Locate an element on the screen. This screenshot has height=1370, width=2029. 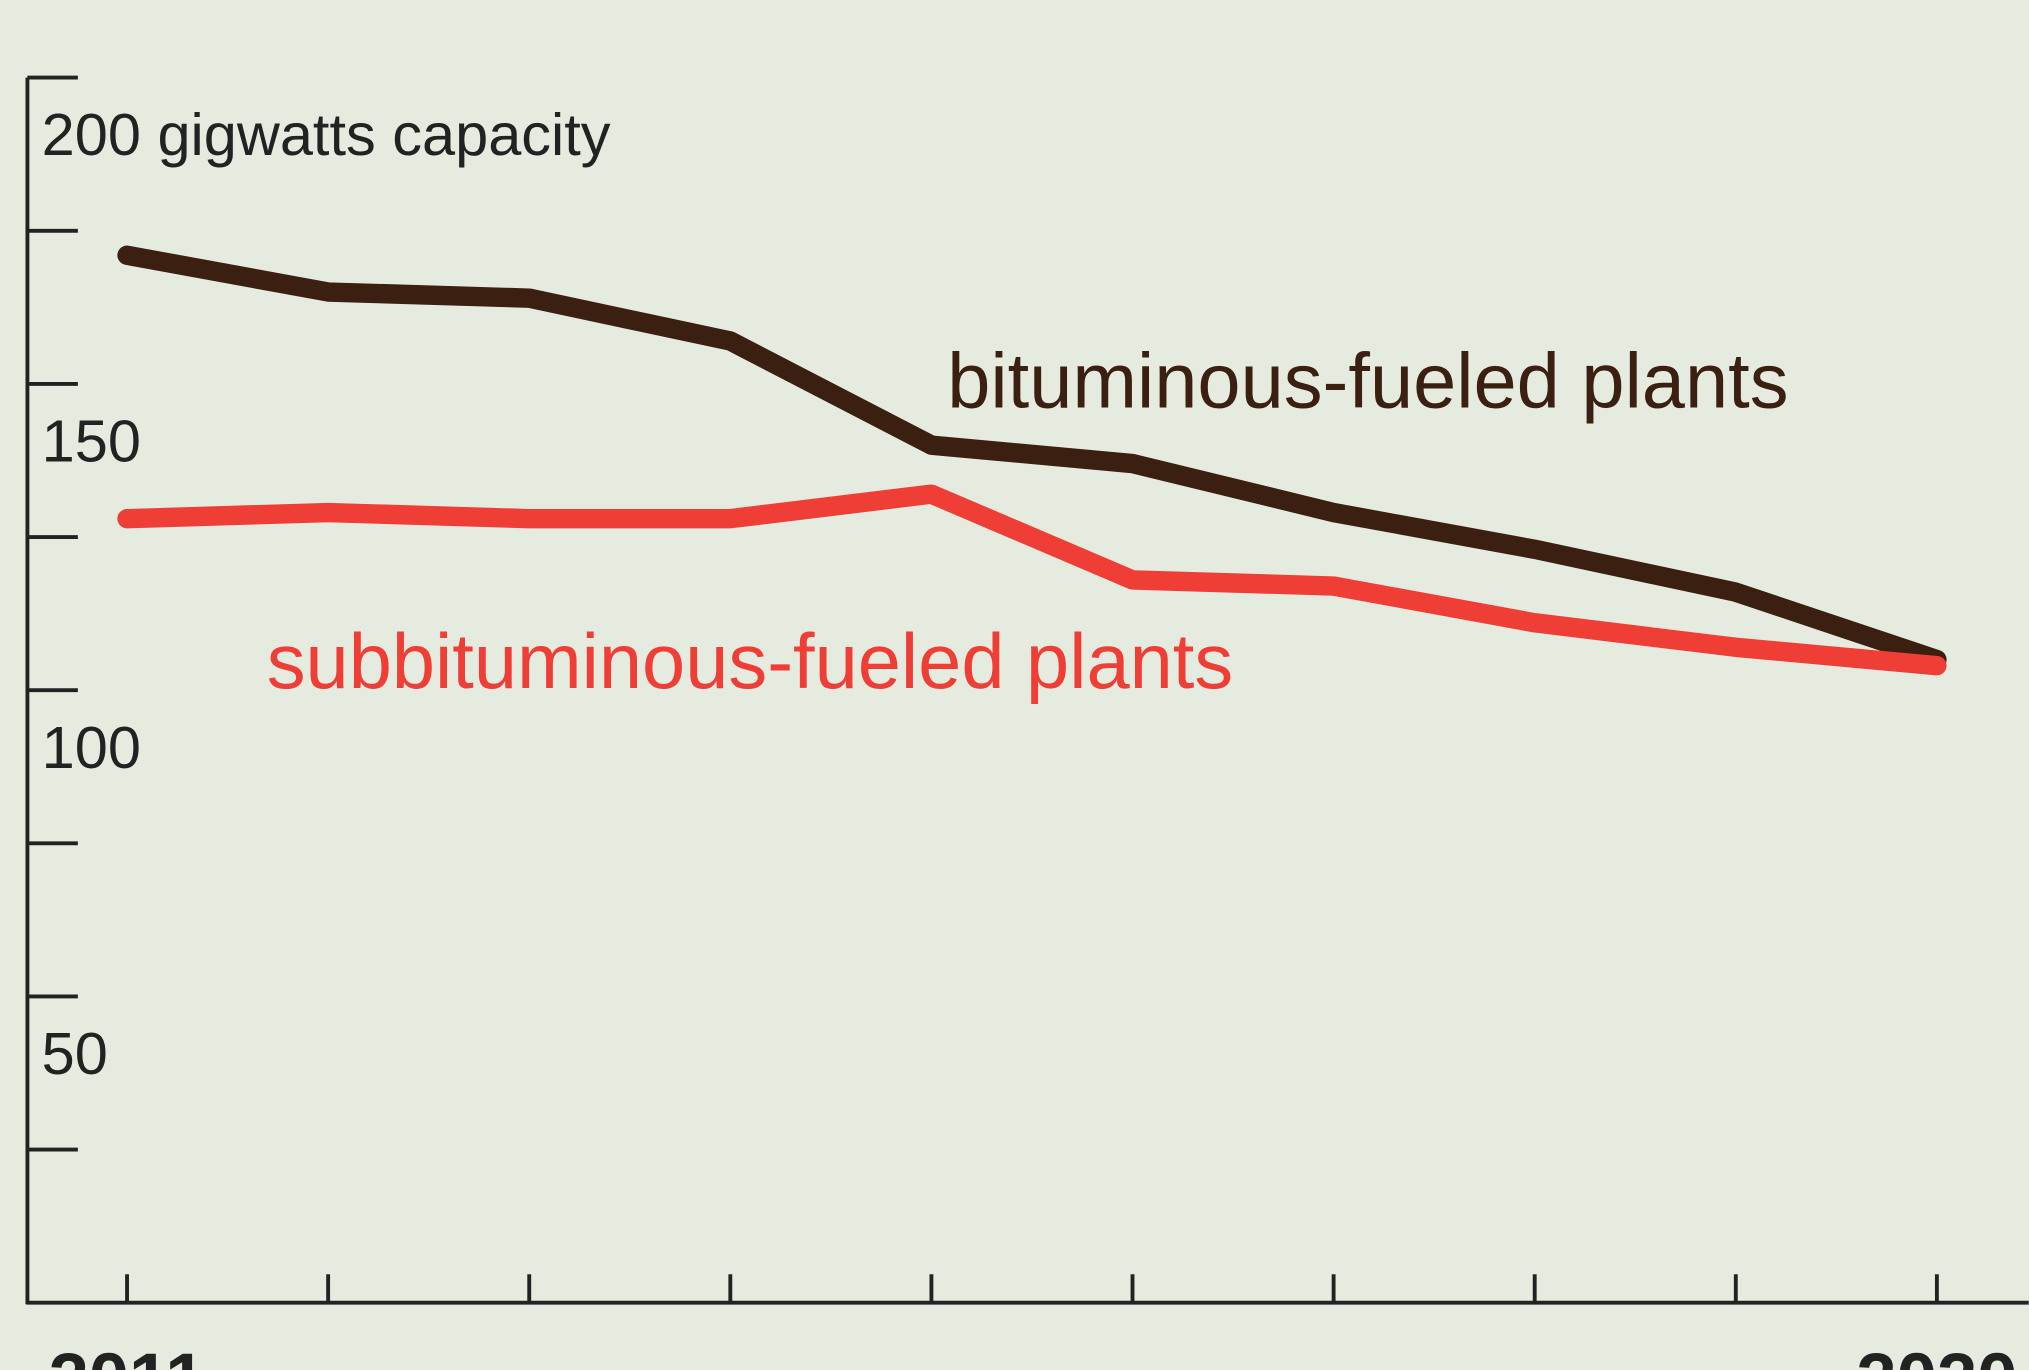
series-label: subbituminous-fueled plants is located at coordinates (750, 662).